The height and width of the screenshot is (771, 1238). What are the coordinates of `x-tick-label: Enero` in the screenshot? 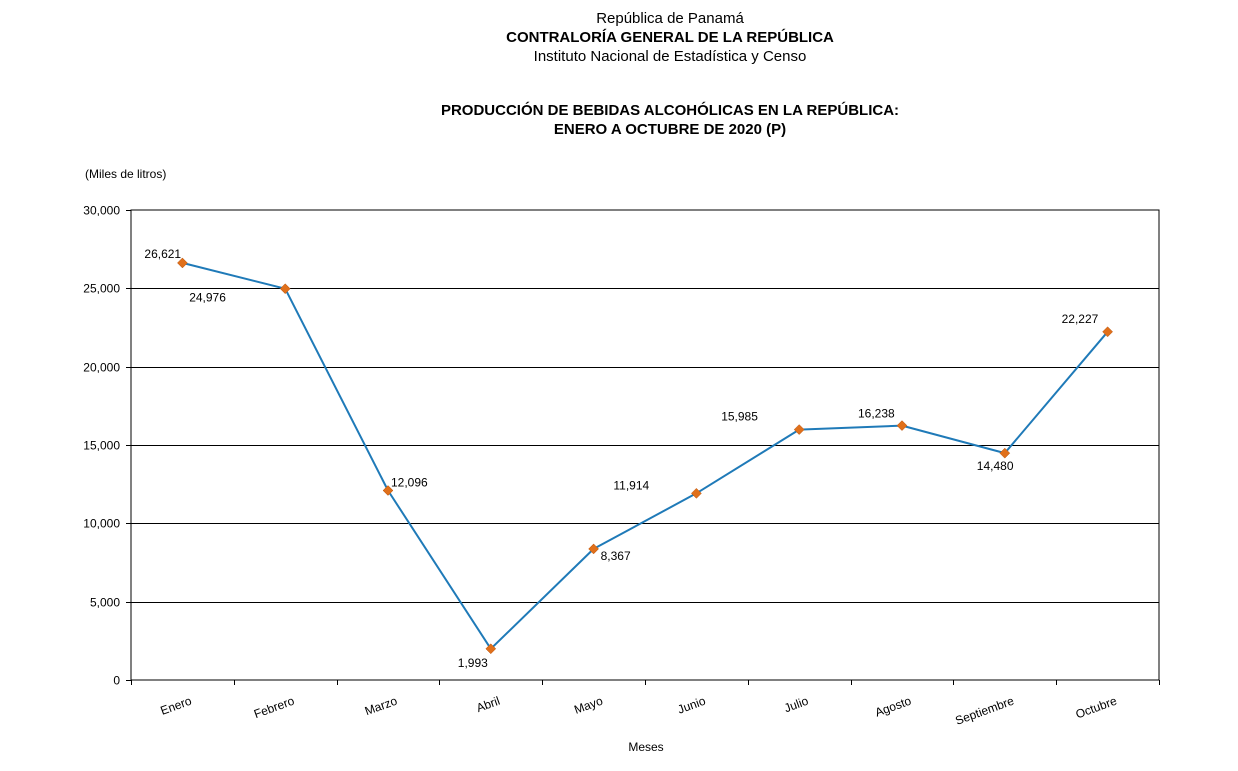 It's located at (176, 706).